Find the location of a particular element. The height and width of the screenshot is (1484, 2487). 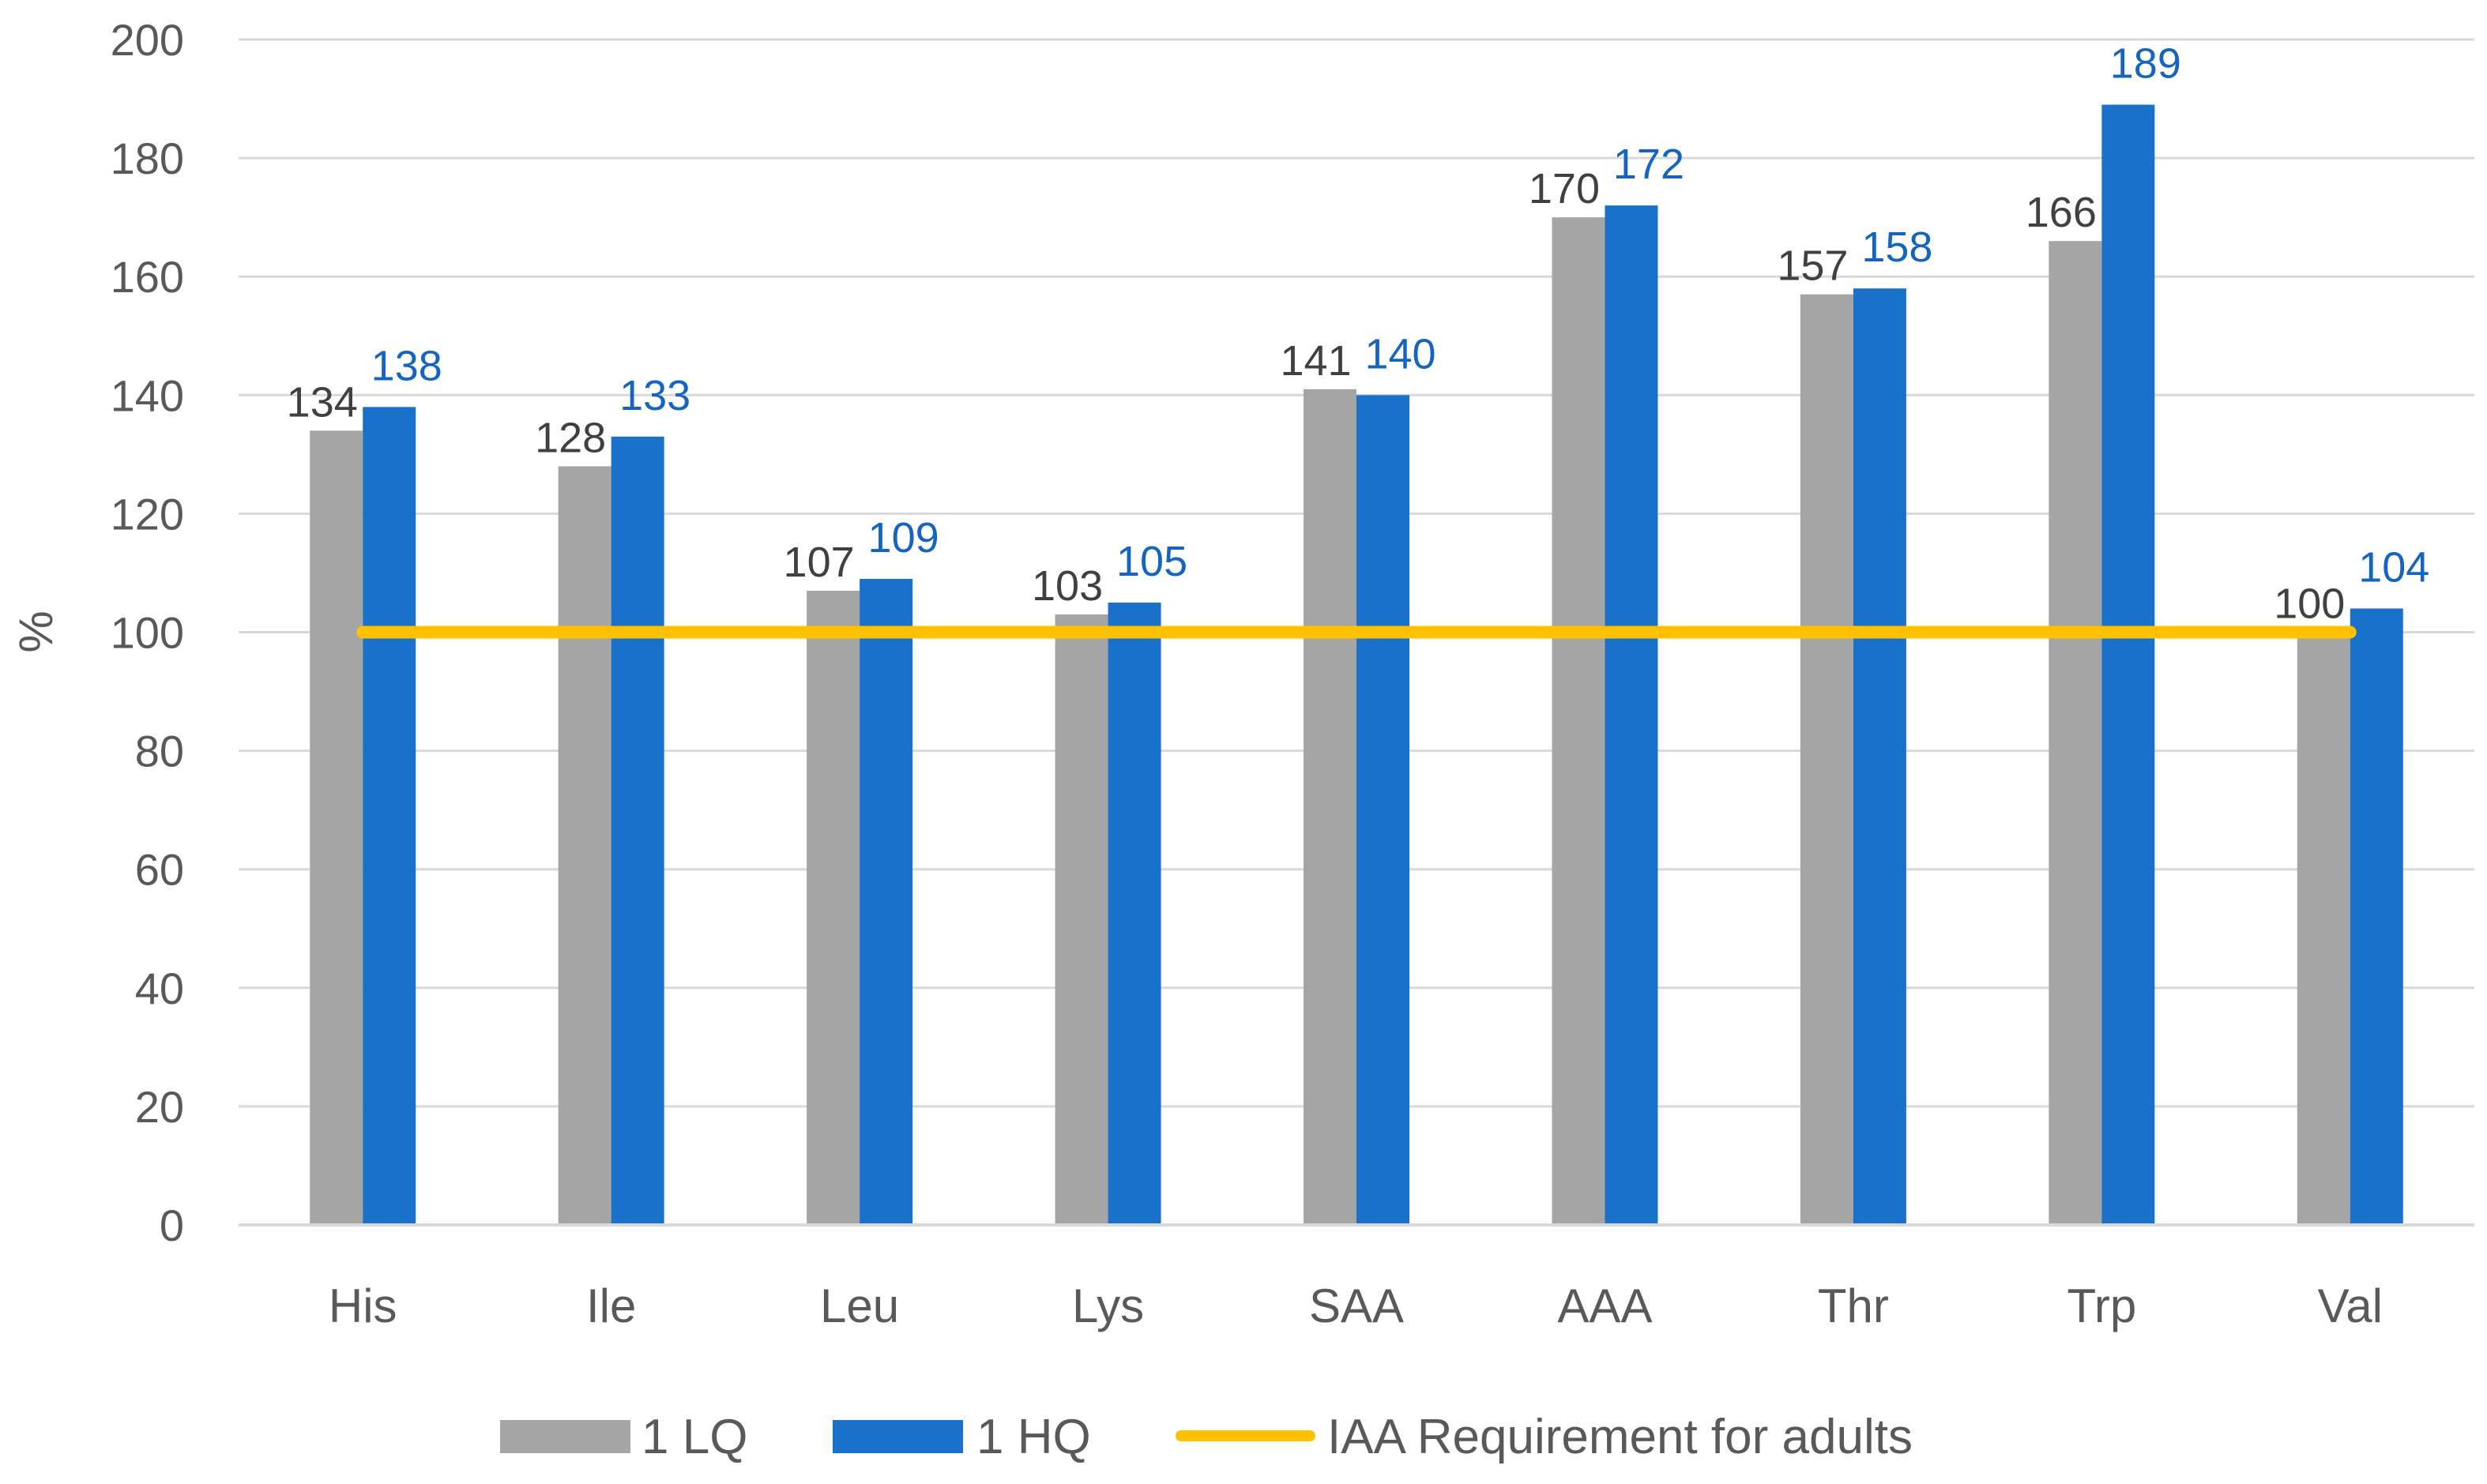

y-tick-label: 200 is located at coordinates (147, 40).